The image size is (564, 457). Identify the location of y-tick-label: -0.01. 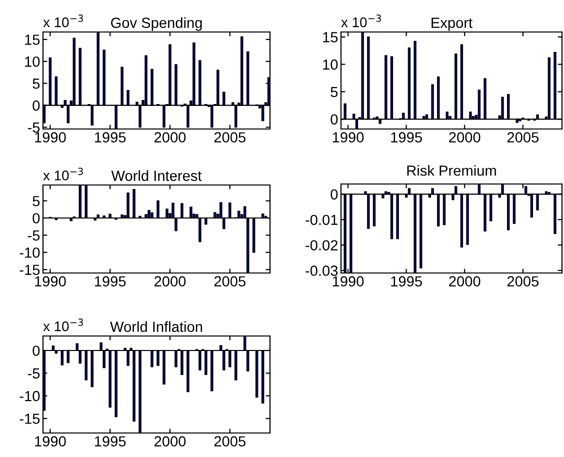
(322, 220).